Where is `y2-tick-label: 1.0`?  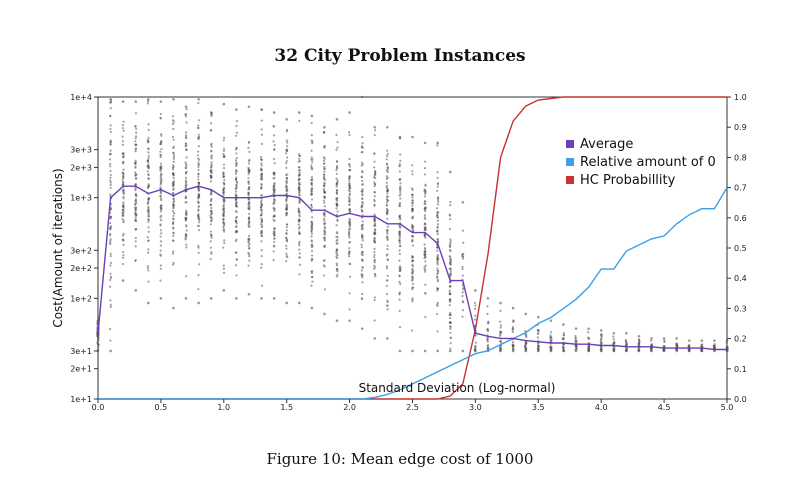
y2-tick-label: 1.0 is located at coordinates (740, 97).